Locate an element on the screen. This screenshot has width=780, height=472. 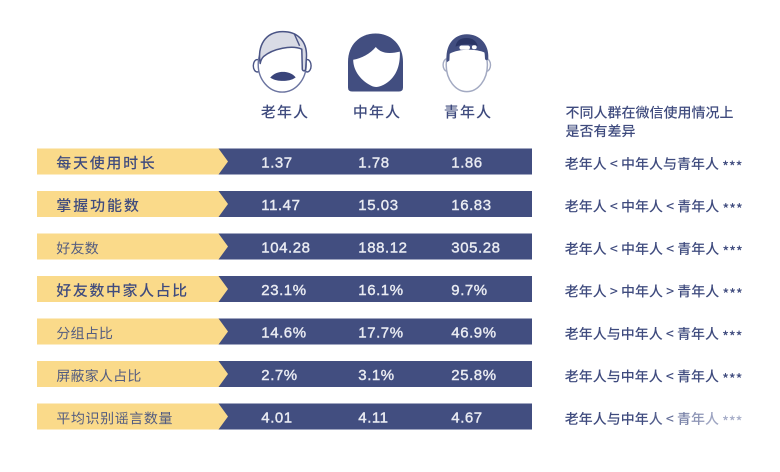
svg-text: 15.03 is located at coordinates (378, 205).